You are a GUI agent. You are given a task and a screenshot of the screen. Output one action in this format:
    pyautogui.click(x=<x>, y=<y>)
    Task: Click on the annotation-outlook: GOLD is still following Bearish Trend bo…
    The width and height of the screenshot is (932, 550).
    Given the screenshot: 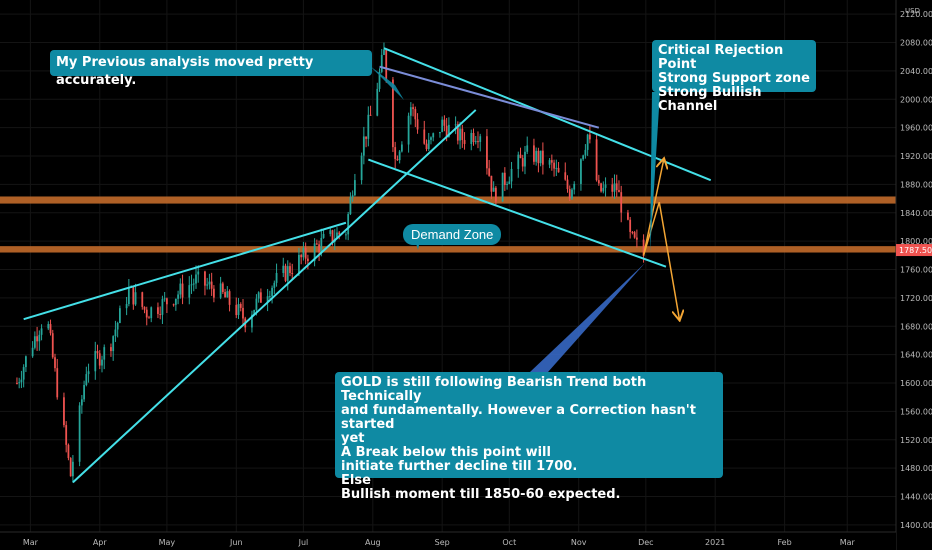 What is the action you would take?
    pyautogui.click(x=529, y=437)
    